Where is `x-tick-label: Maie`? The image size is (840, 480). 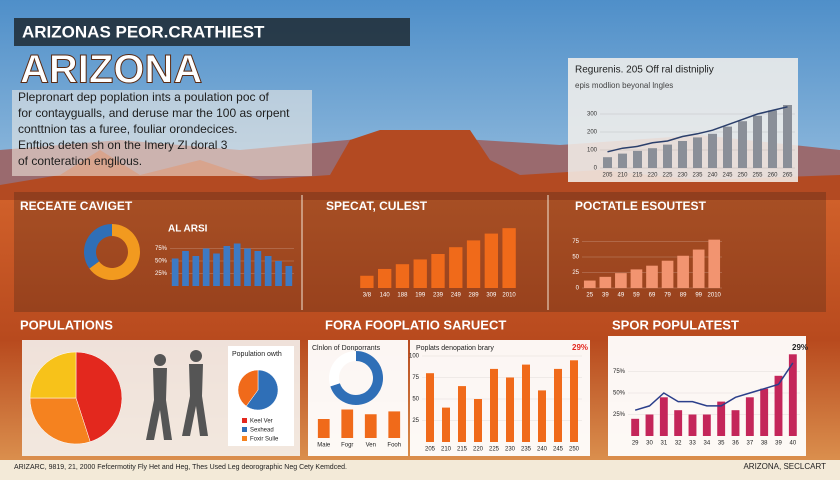
x-tick-label: Maie is located at coordinates (324, 446).